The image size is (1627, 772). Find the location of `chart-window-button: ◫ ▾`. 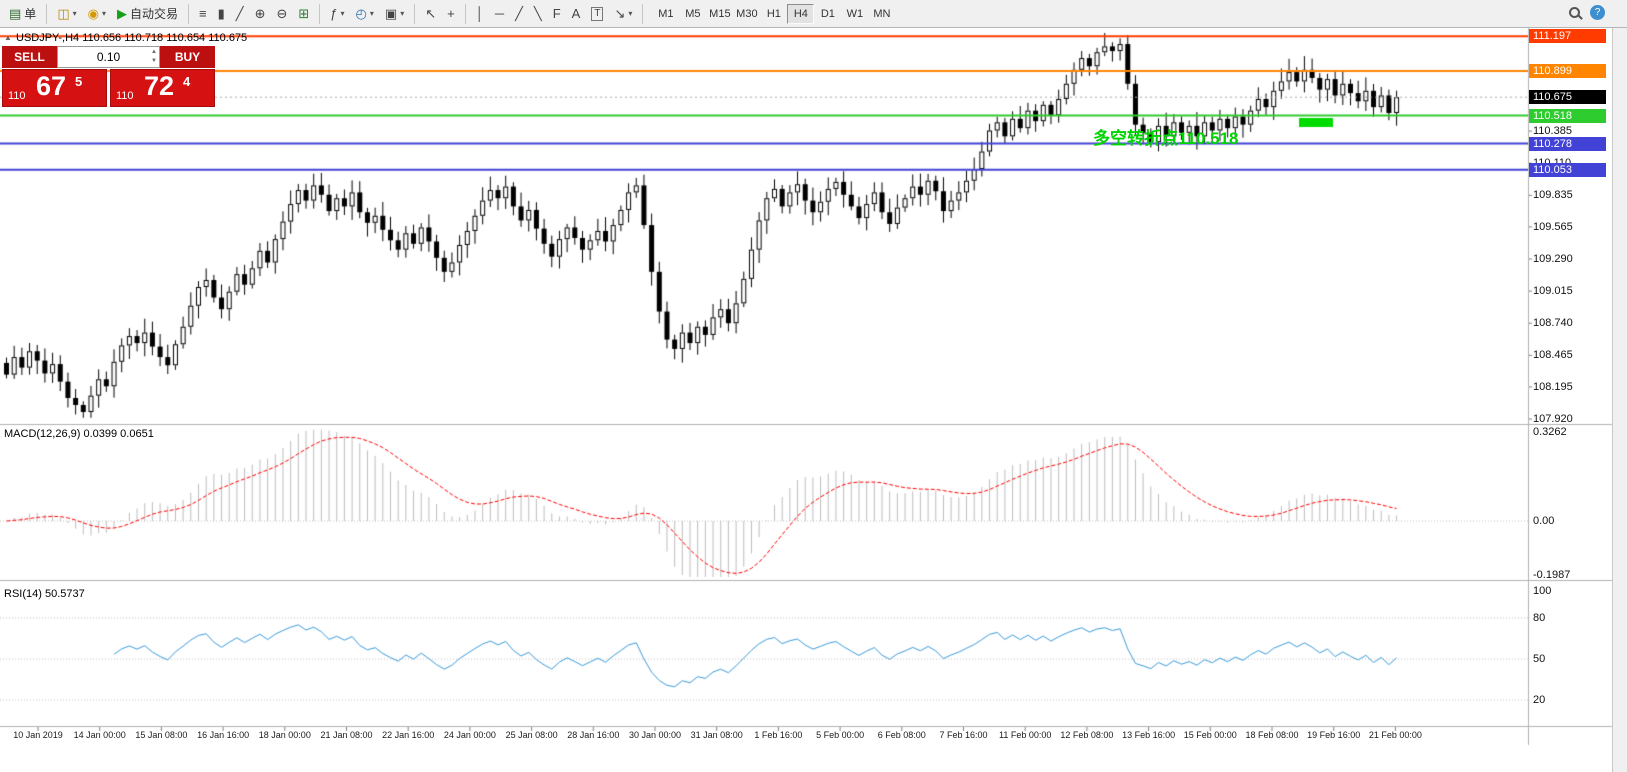

chart-window-button: ◫ ▾ is located at coordinates (66, 14).